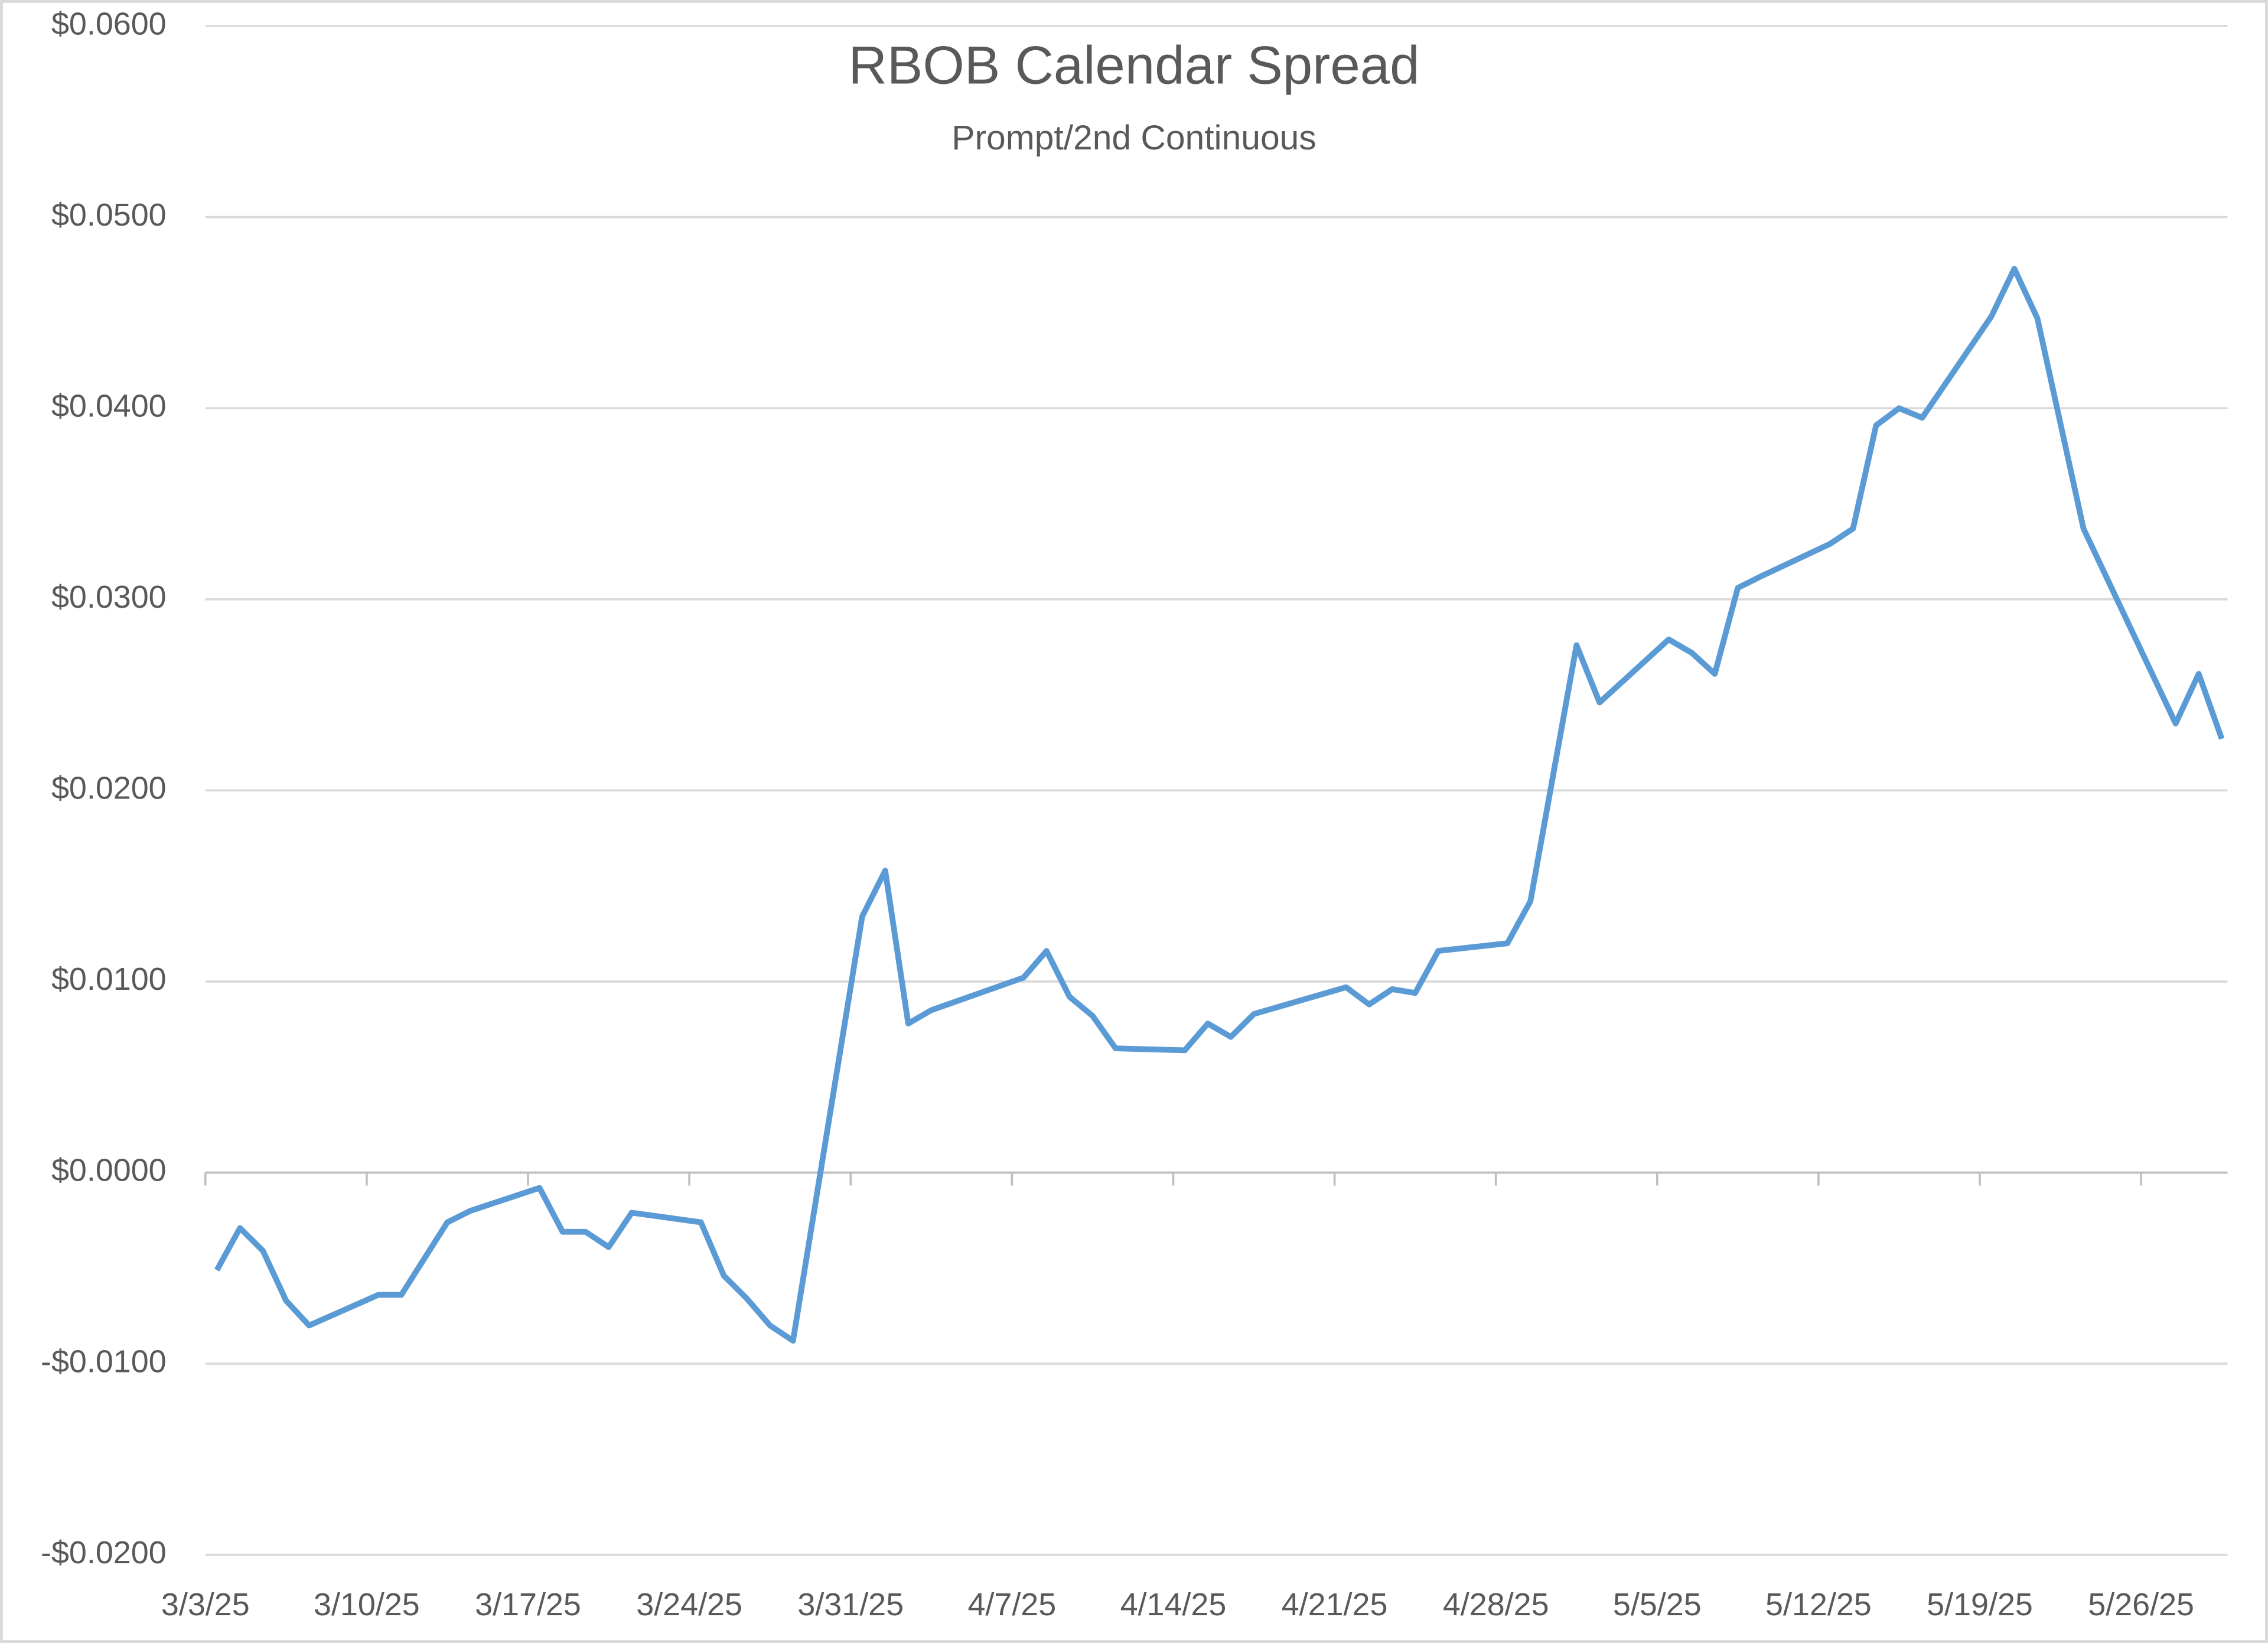  What do you see at coordinates (1173, 1605) in the screenshot?
I see `x-tick-label: 4/14/25` at bounding box center [1173, 1605].